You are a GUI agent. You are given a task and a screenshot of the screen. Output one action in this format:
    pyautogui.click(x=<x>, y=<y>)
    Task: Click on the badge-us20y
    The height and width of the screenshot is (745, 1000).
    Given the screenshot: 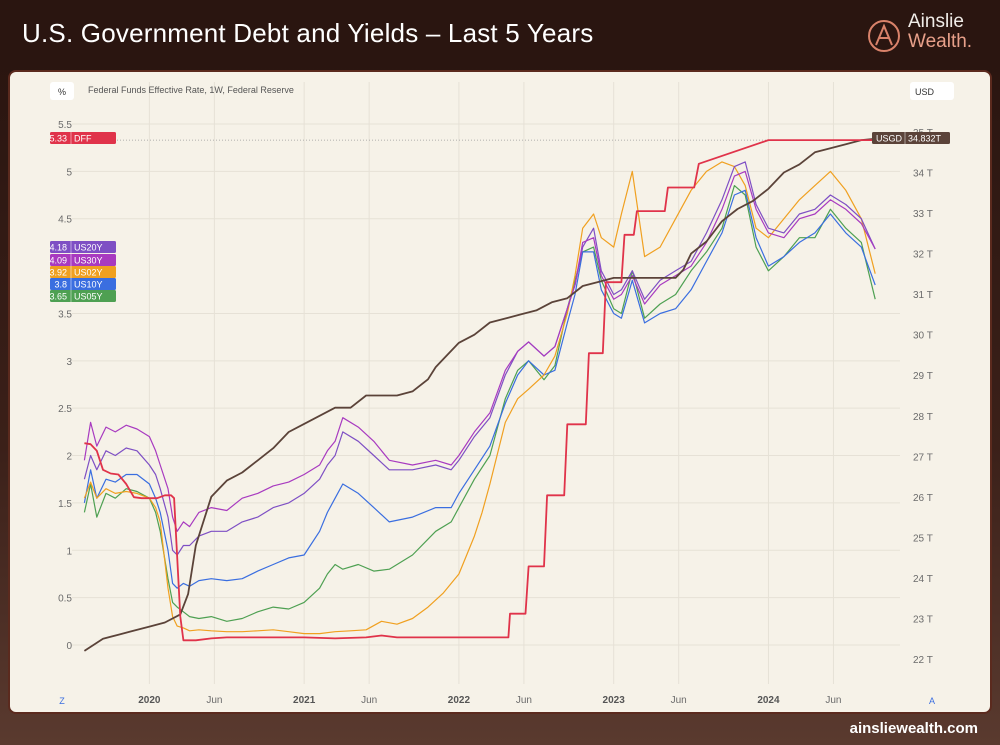 What is the action you would take?
    pyautogui.click(x=83, y=247)
    